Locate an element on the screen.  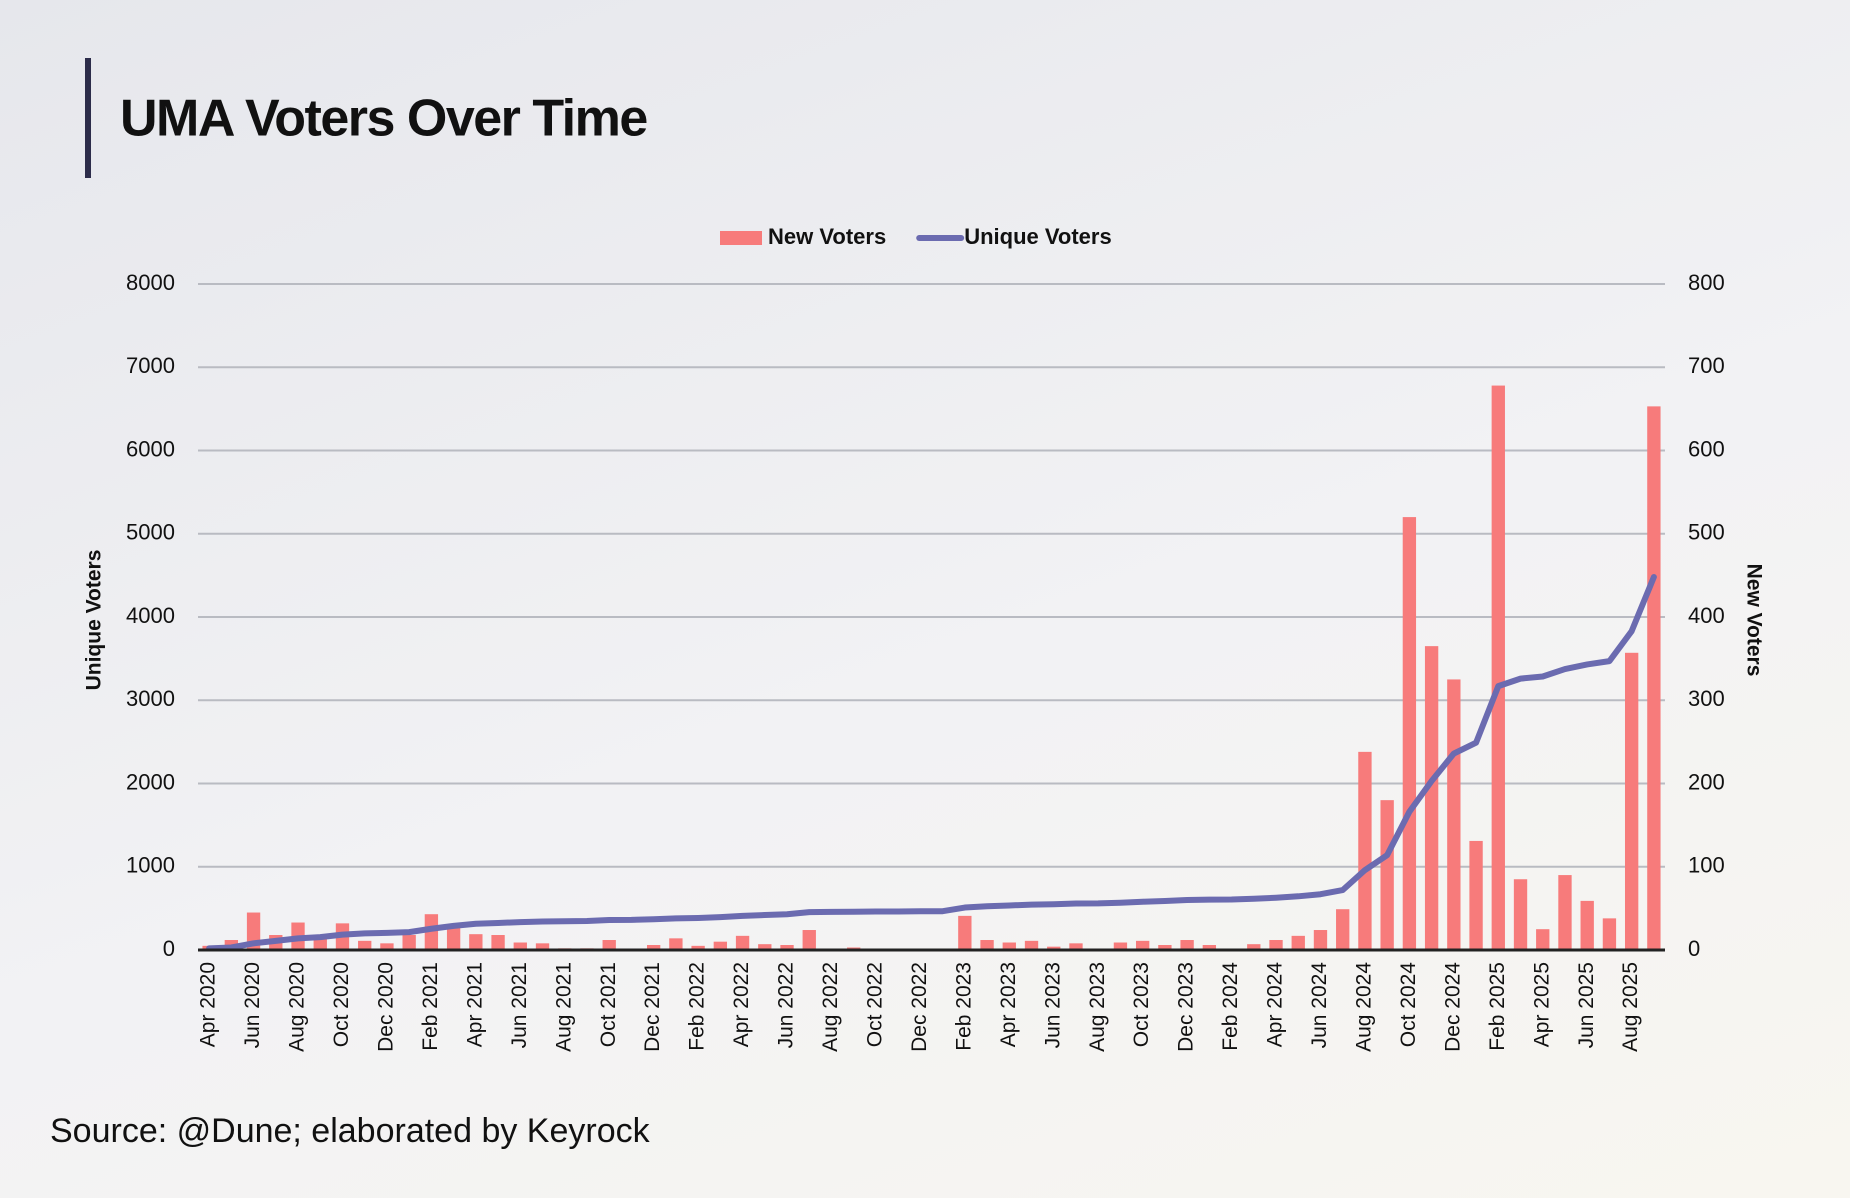
y2-tick-label: 500 is located at coordinates (1706, 532).